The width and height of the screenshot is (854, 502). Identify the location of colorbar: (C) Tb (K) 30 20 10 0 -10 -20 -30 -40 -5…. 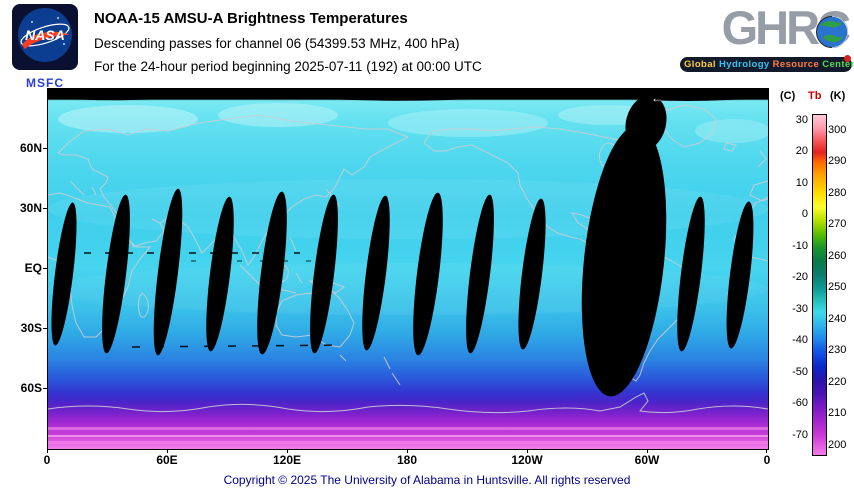
(817, 290).